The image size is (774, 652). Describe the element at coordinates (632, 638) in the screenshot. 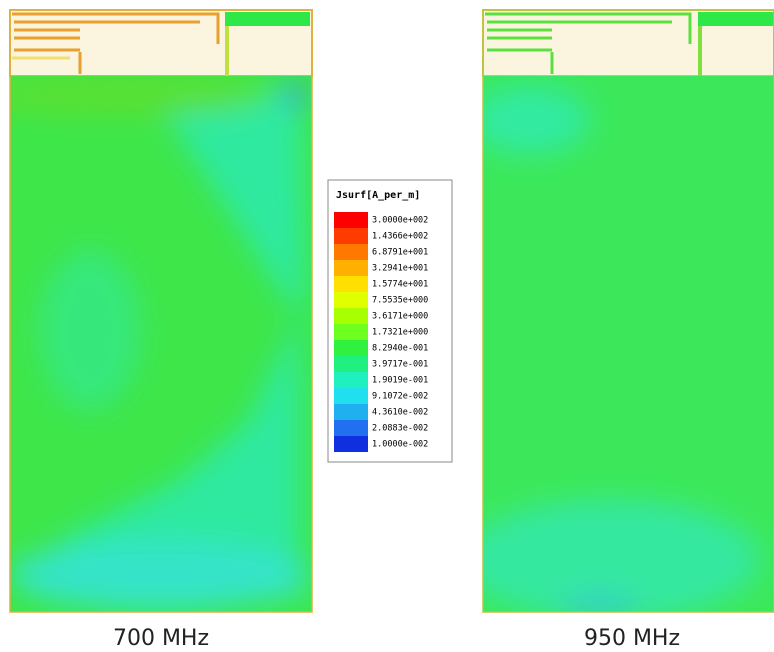

I see `caption: 950 MHz` at that location.